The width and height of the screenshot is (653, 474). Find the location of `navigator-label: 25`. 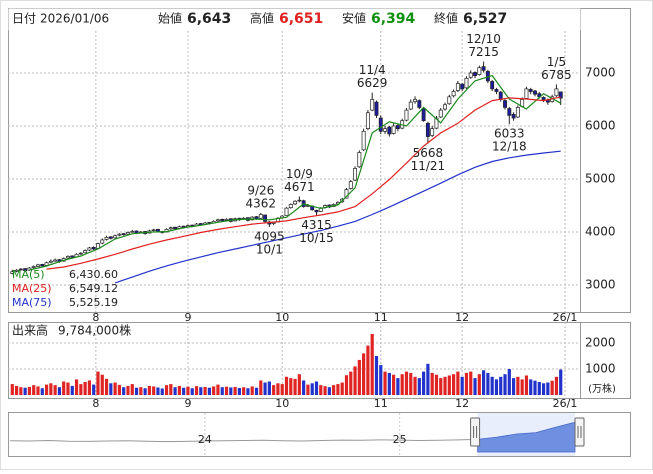

navigator-label: 25 is located at coordinates (400, 439).